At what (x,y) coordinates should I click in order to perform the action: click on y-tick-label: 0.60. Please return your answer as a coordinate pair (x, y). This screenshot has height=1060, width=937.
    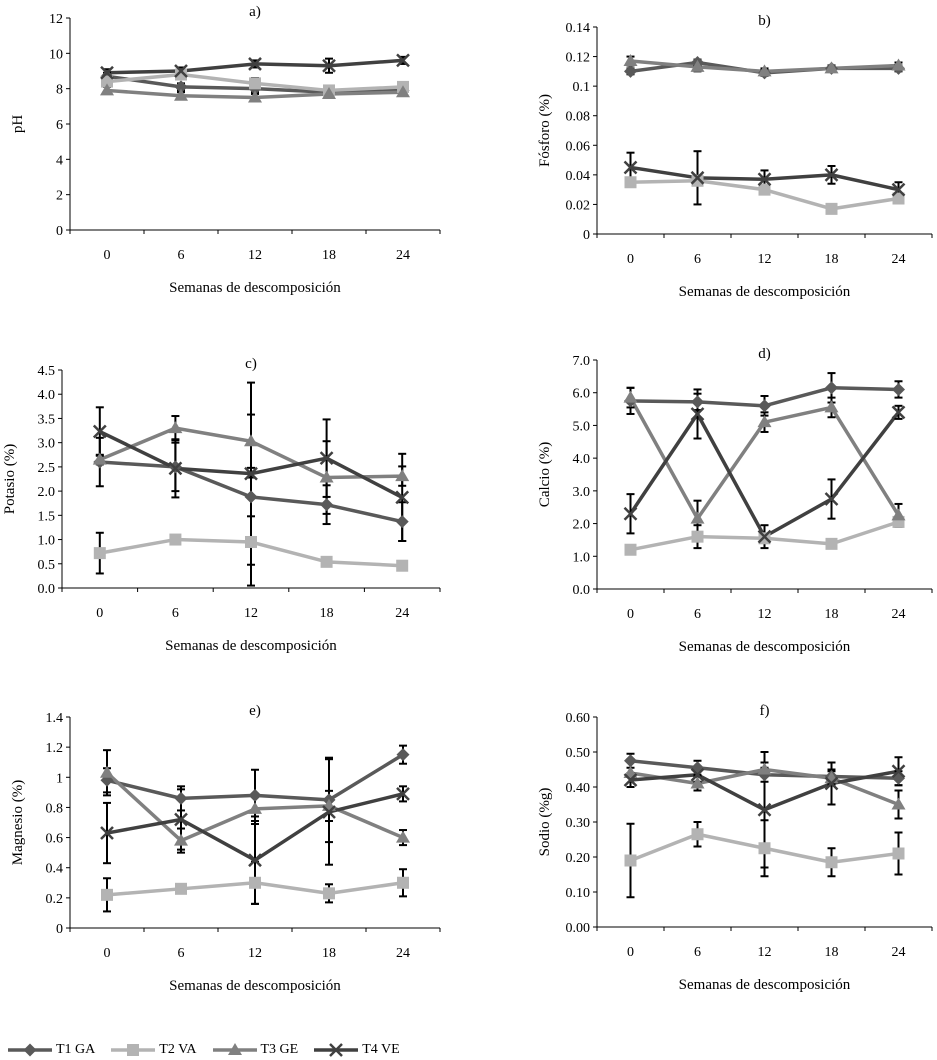
    Looking at the image, I should click on (578, 718).